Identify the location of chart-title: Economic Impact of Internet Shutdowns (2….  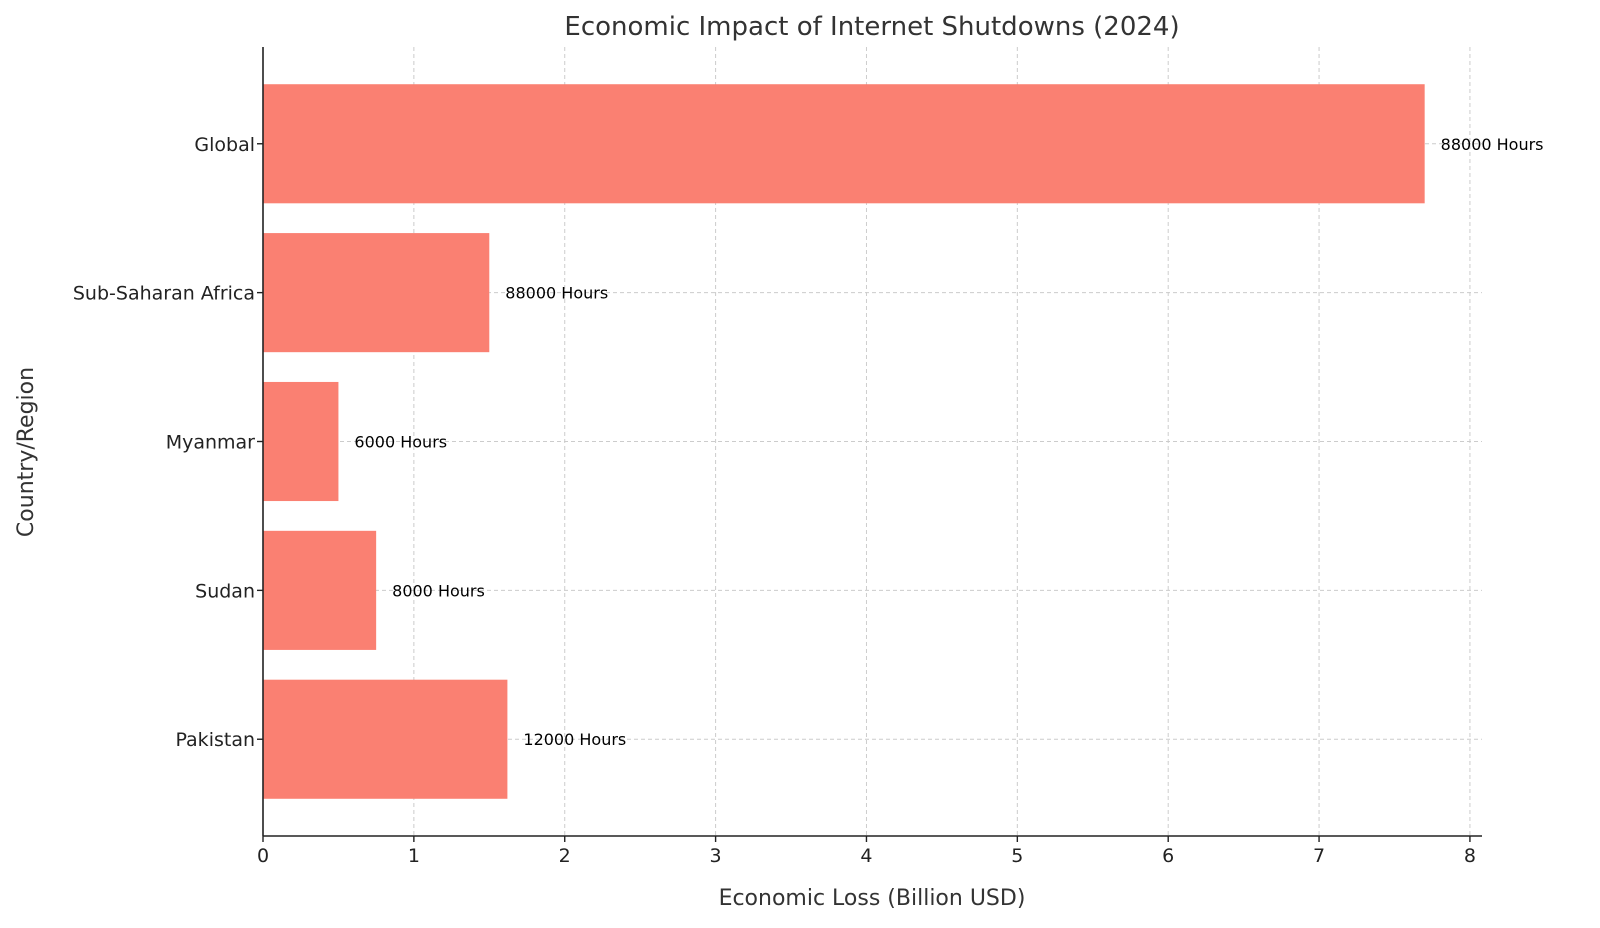
(871, 27).